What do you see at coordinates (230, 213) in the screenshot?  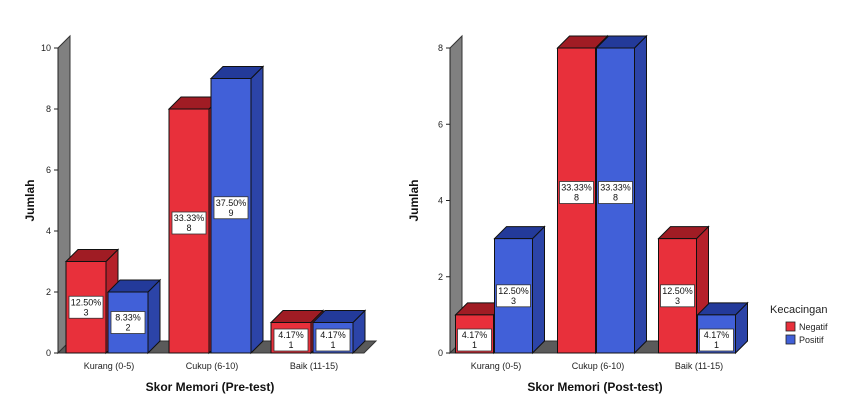 I see `data-label-count: 9` at bounding box center [230, 213].